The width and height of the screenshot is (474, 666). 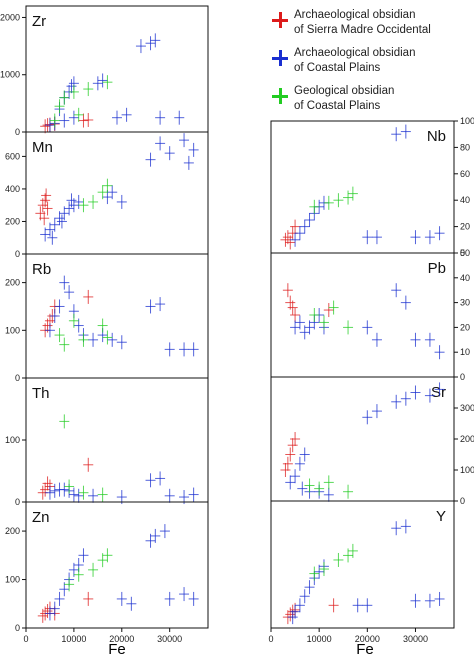 I want to click on panel-y: Y 0 10000 20000 30000, so click(x=361, y=572).